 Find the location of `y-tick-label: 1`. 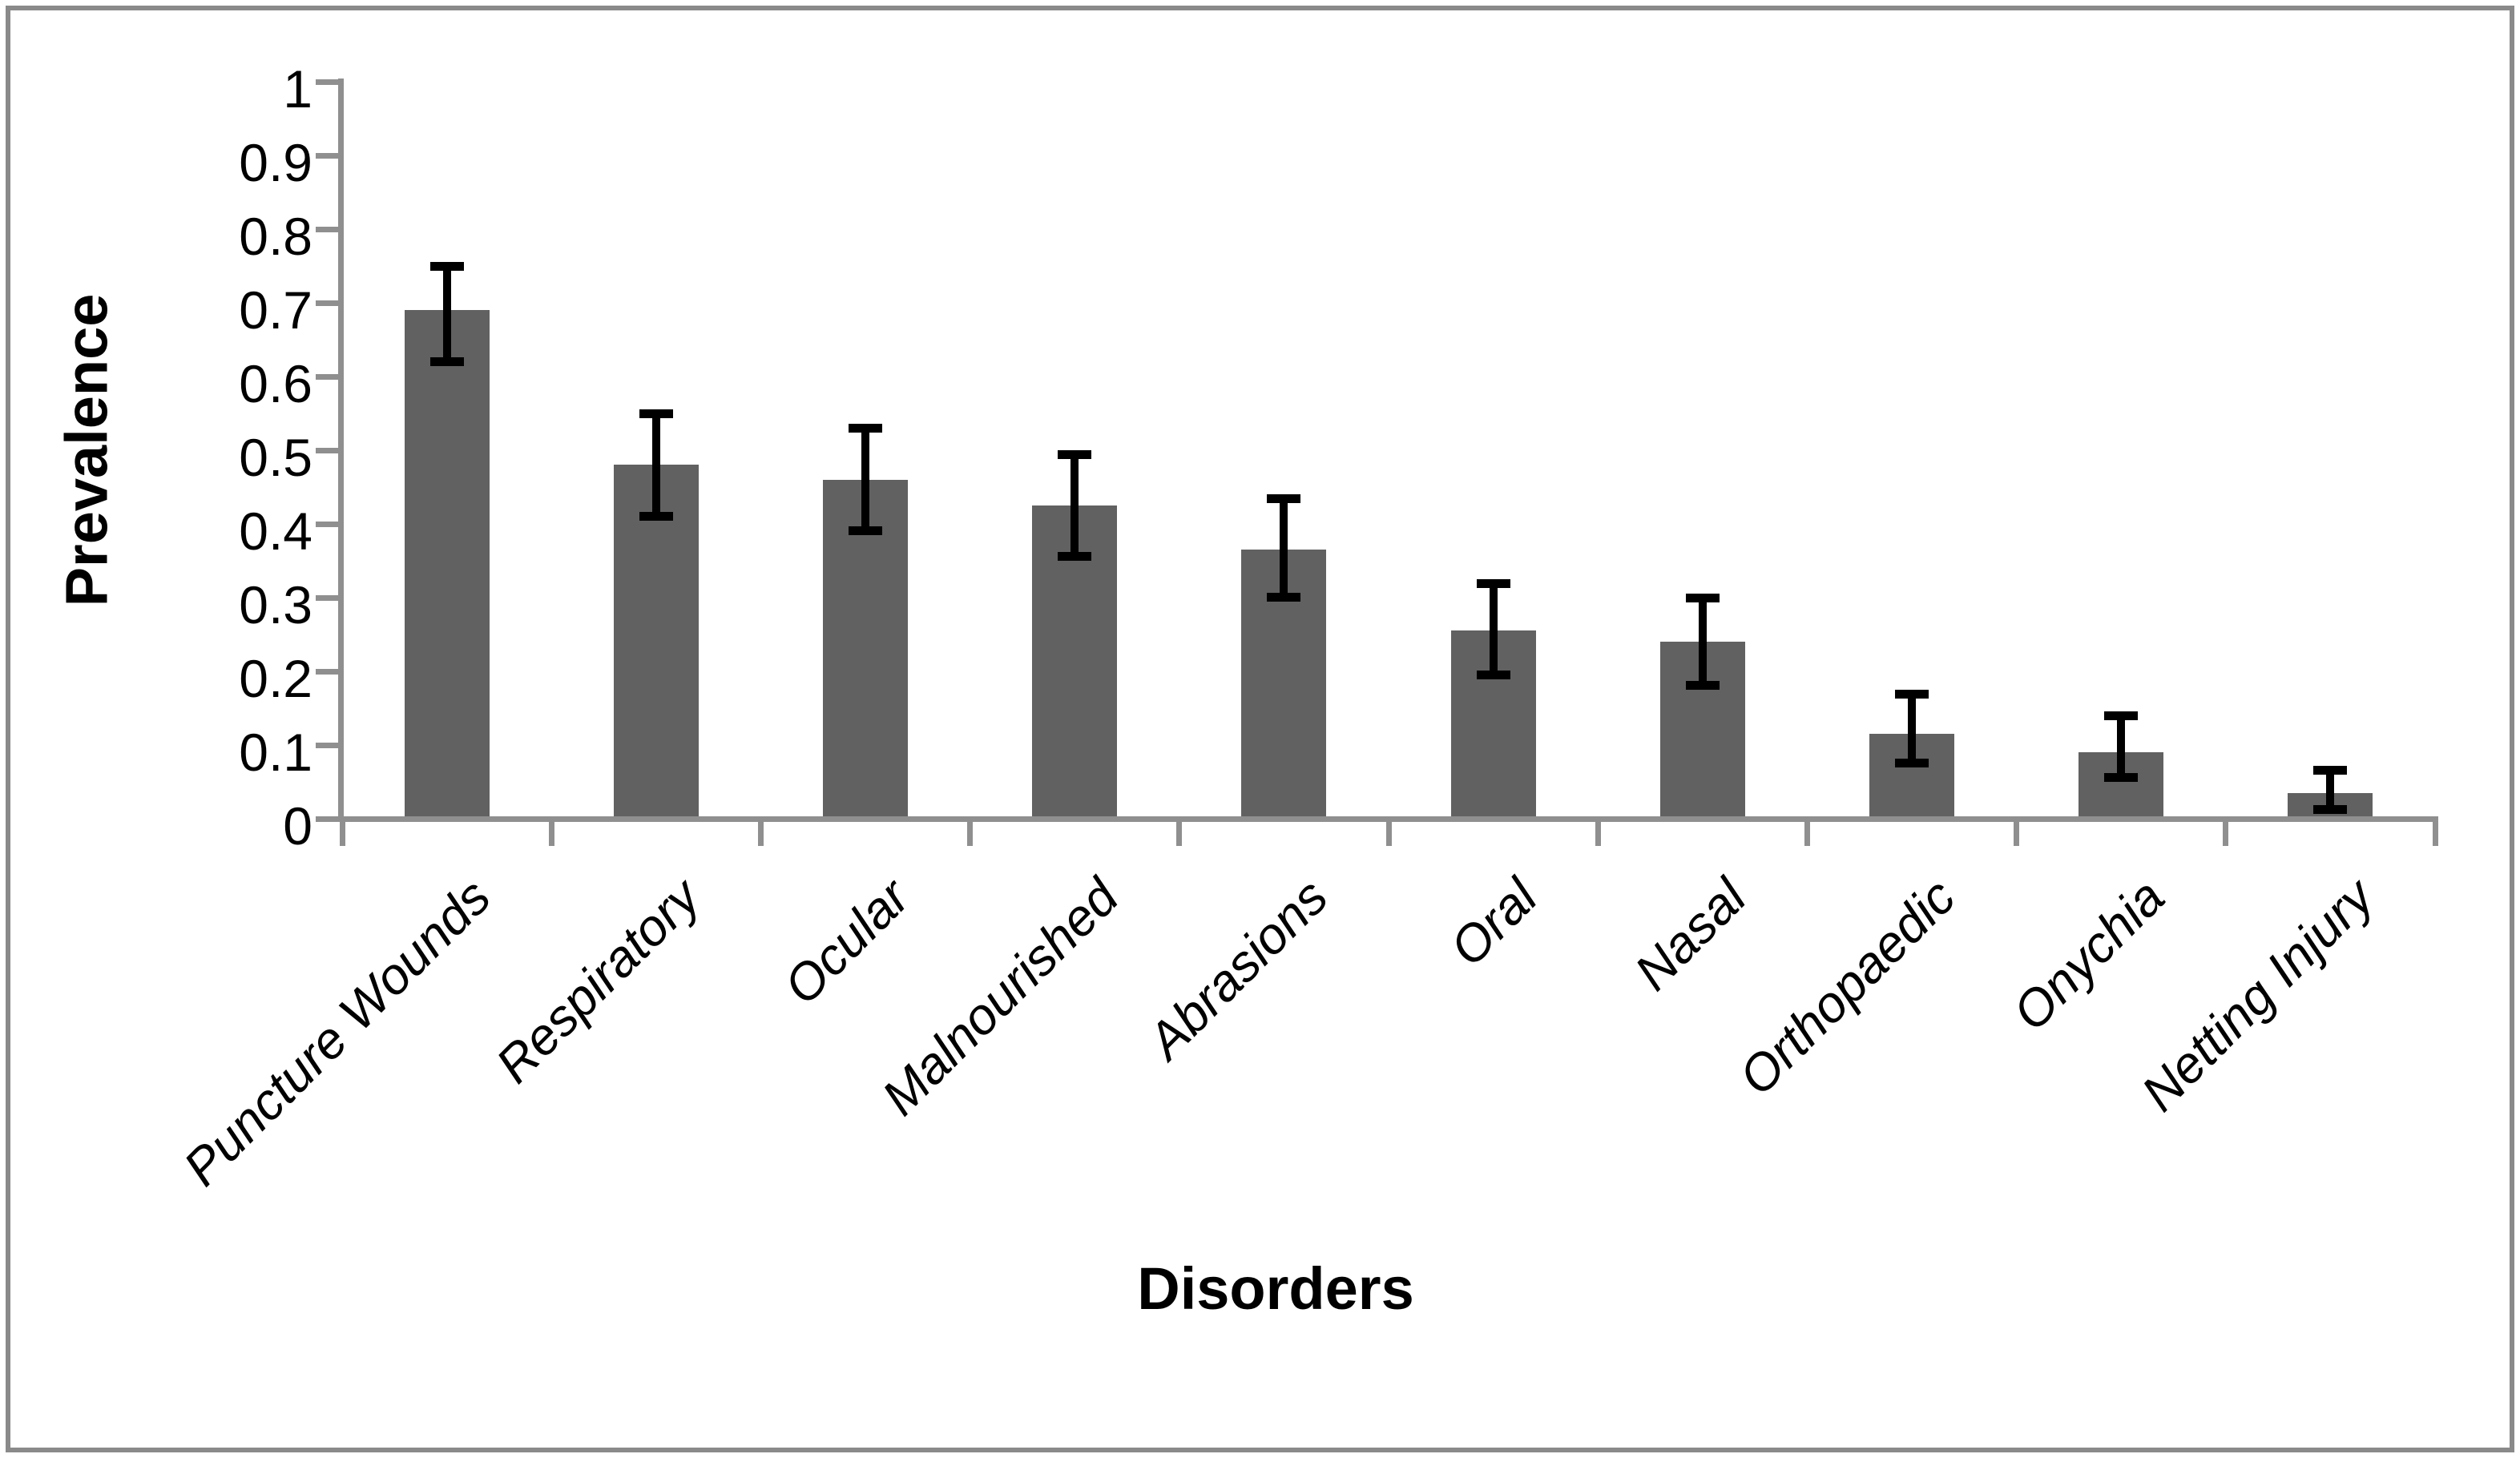

y-tick-label: 1 is located at coordinates (297, 89).